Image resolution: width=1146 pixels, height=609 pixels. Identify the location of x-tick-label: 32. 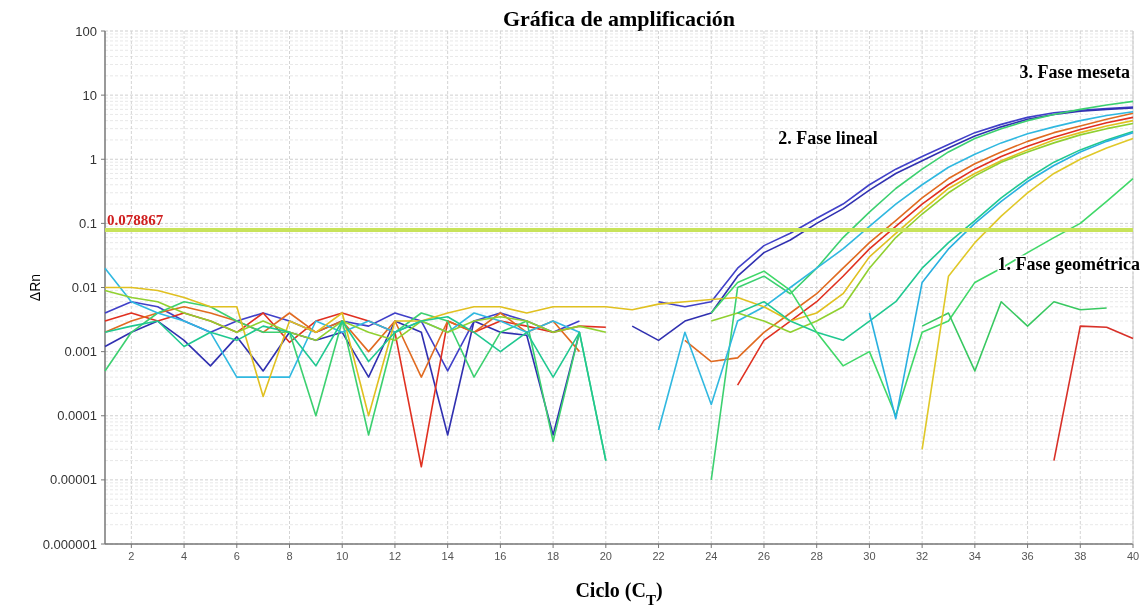
(922, 556).